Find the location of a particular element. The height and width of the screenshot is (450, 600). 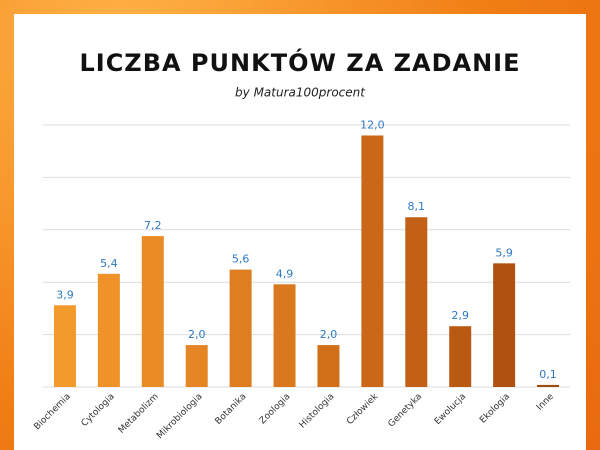

value-label: 5,6 is located at coordinates (241, 259).